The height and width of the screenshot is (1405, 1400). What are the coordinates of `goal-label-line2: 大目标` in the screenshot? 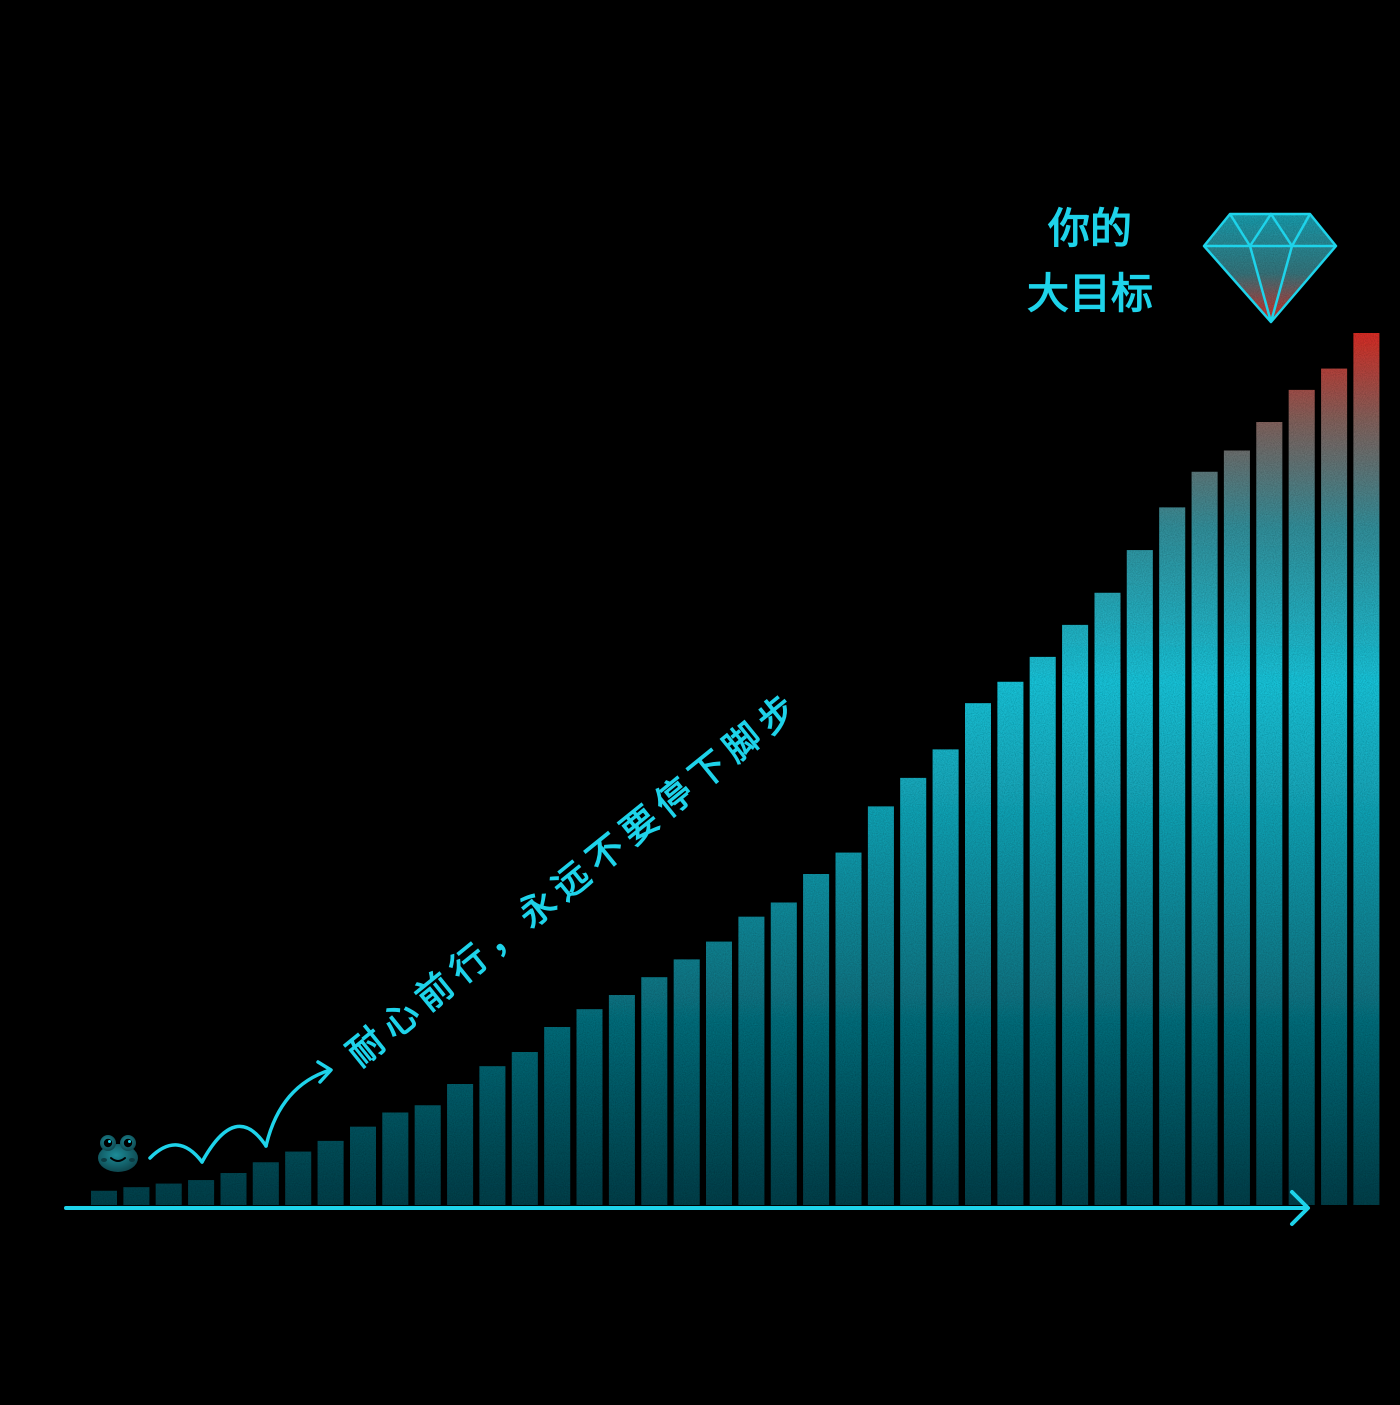 It's located at (1090, 293).